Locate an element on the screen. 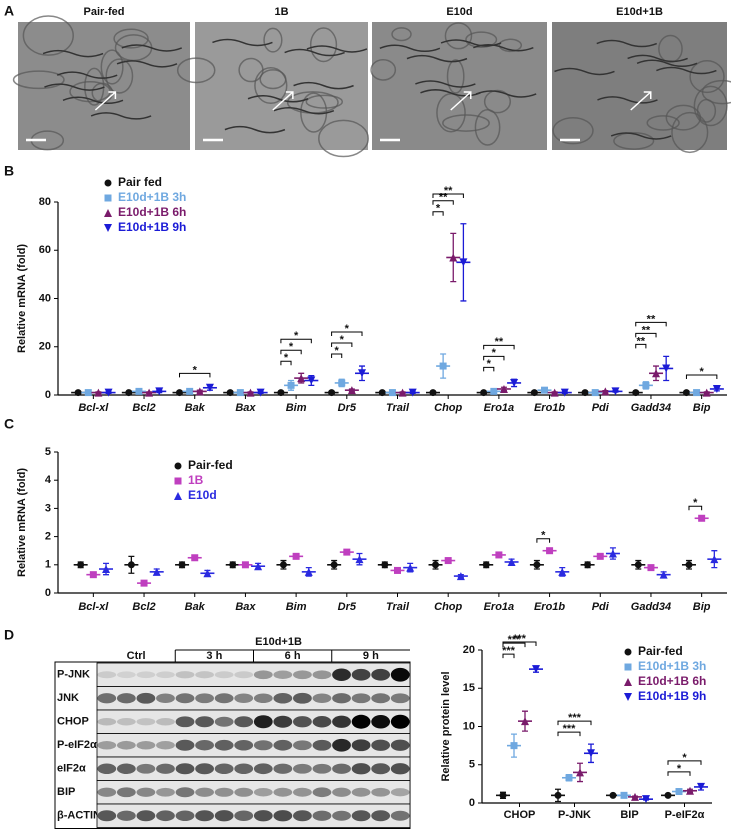 This screenshot has height=830, width=731. legend-label: Pair fed is located at coordinates (140, 182).